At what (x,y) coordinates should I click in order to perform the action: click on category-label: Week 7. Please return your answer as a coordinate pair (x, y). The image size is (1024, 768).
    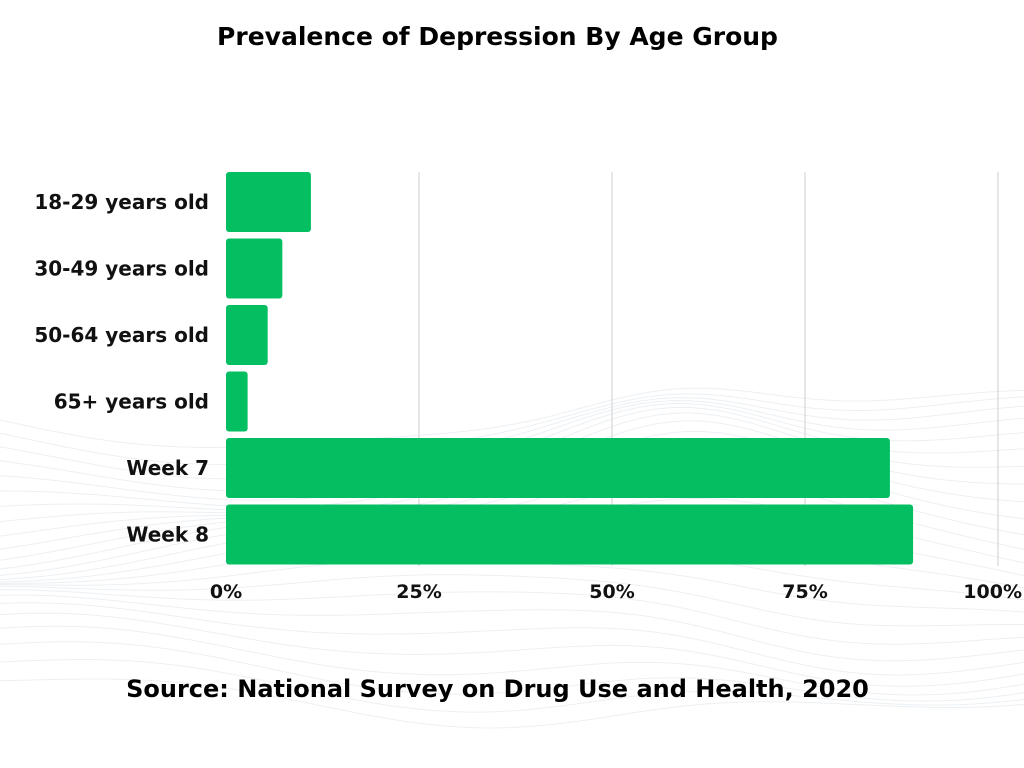
    Looking at the image, I should click on (167, 468).